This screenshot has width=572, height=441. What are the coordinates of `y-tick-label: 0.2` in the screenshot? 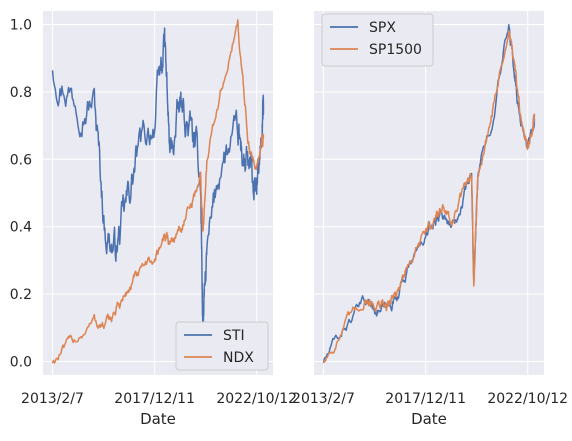 It's located at (21, 295).